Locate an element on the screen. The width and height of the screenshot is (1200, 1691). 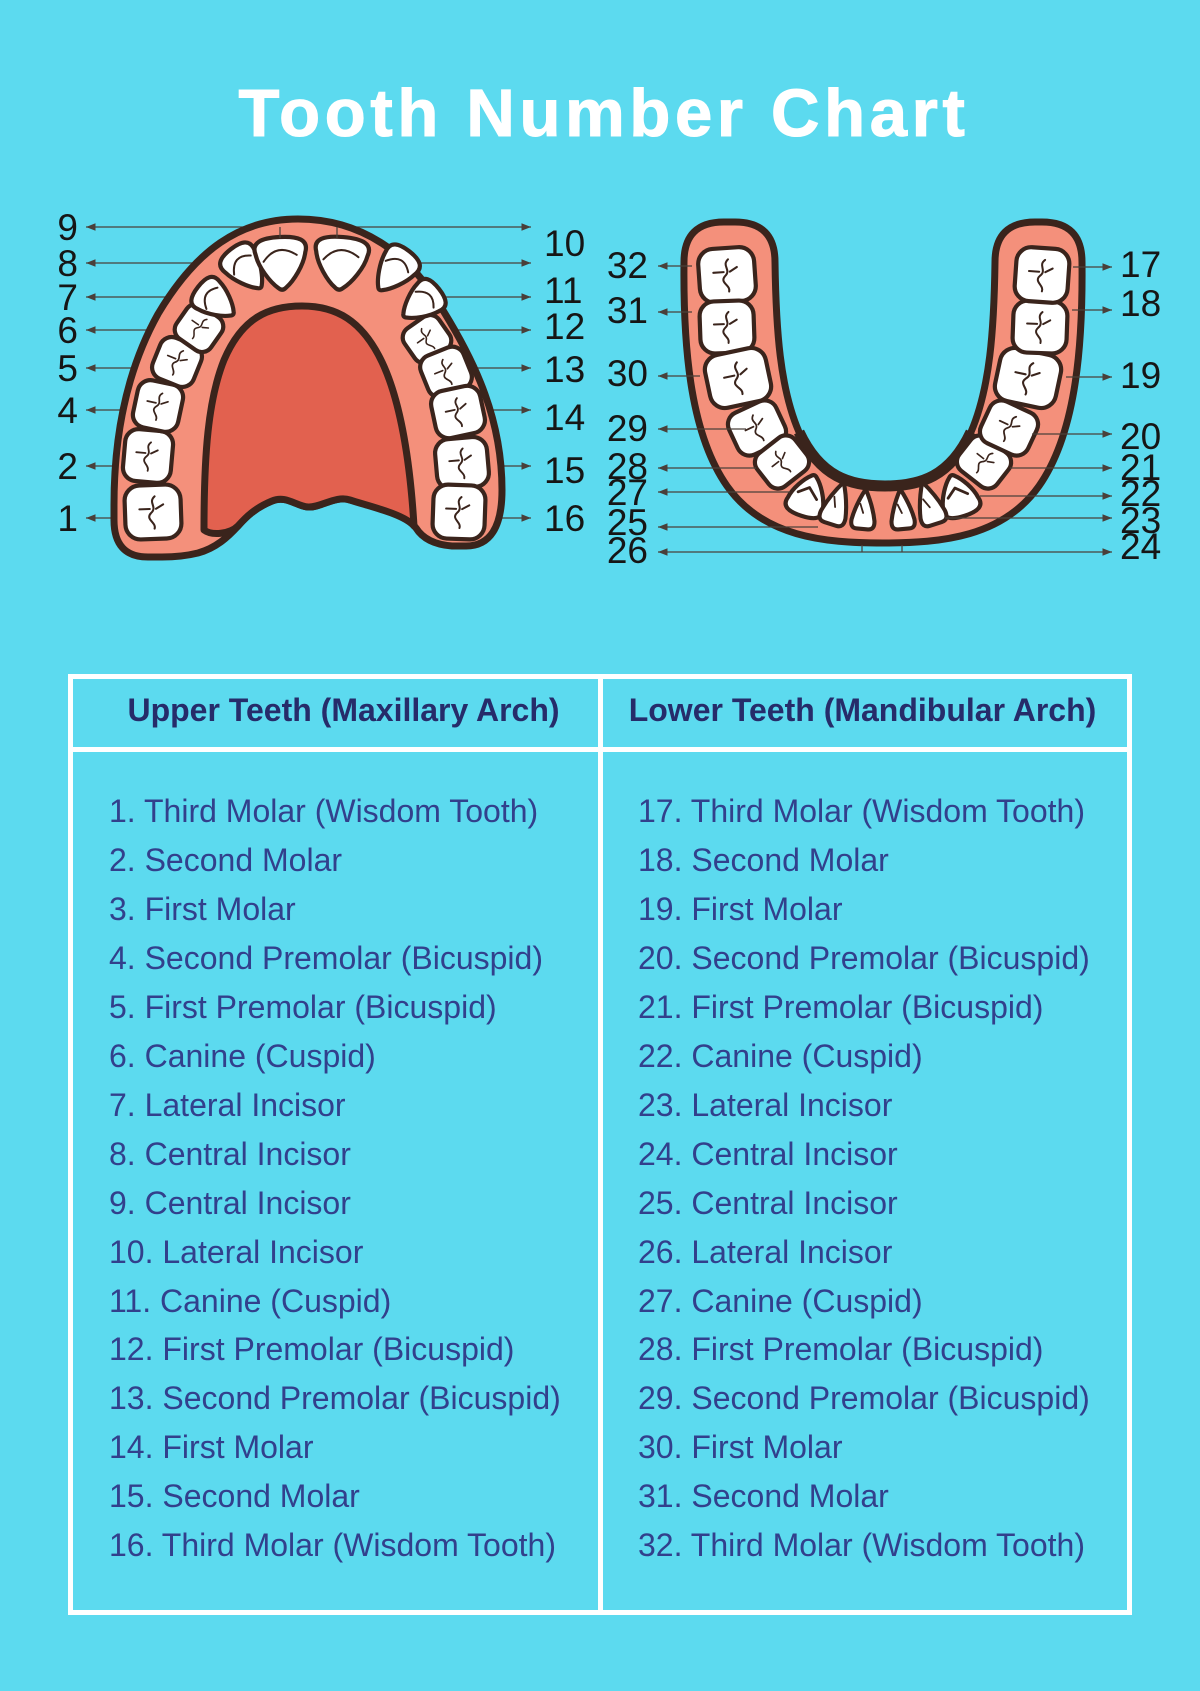
svg-text: 4 is located at coordinates (67, 410).